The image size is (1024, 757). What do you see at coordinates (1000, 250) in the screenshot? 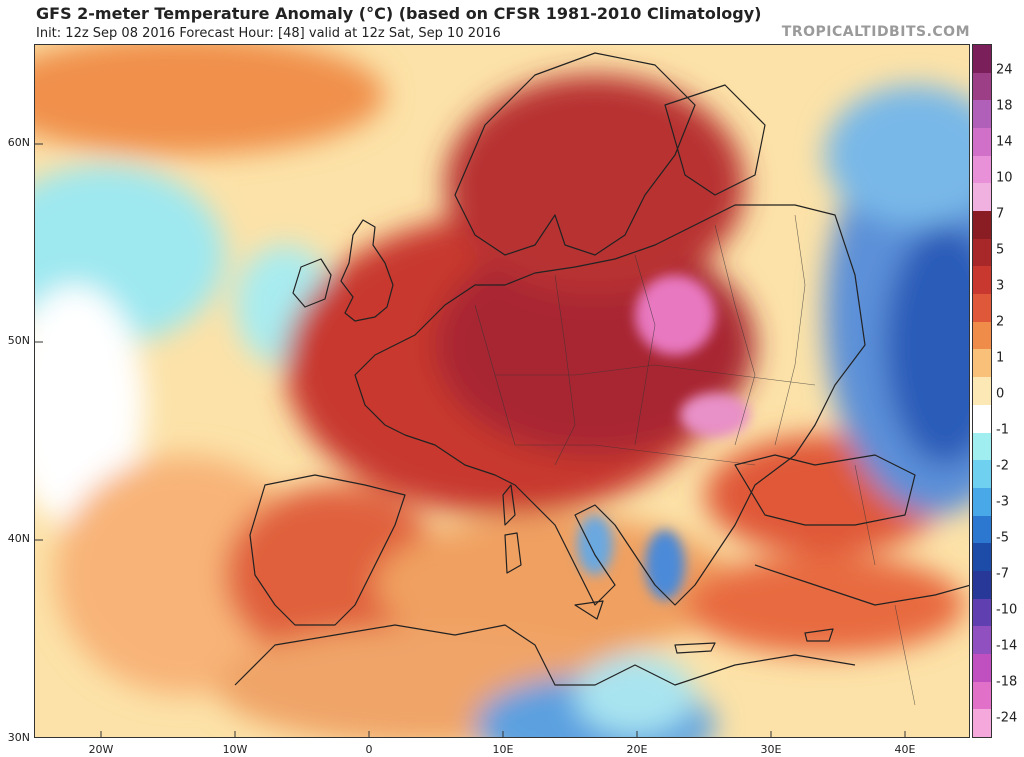
I see `colorbar-label: 5` at bounding box center [1000, 250].